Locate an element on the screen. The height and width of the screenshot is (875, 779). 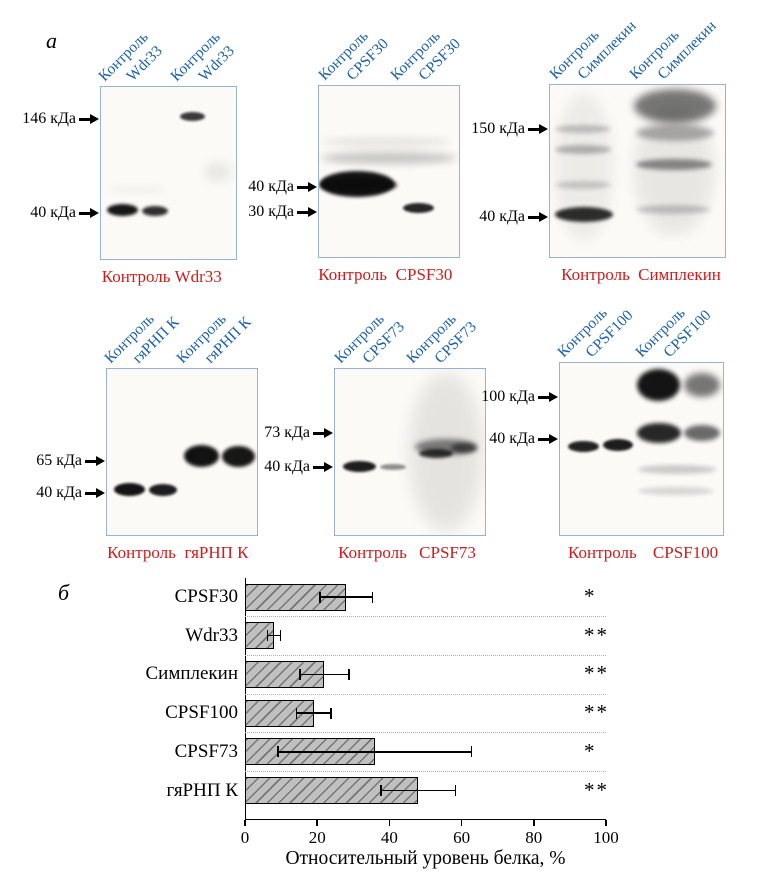
marker-73kda: 73 кДа is located at coordinates (298, 432).